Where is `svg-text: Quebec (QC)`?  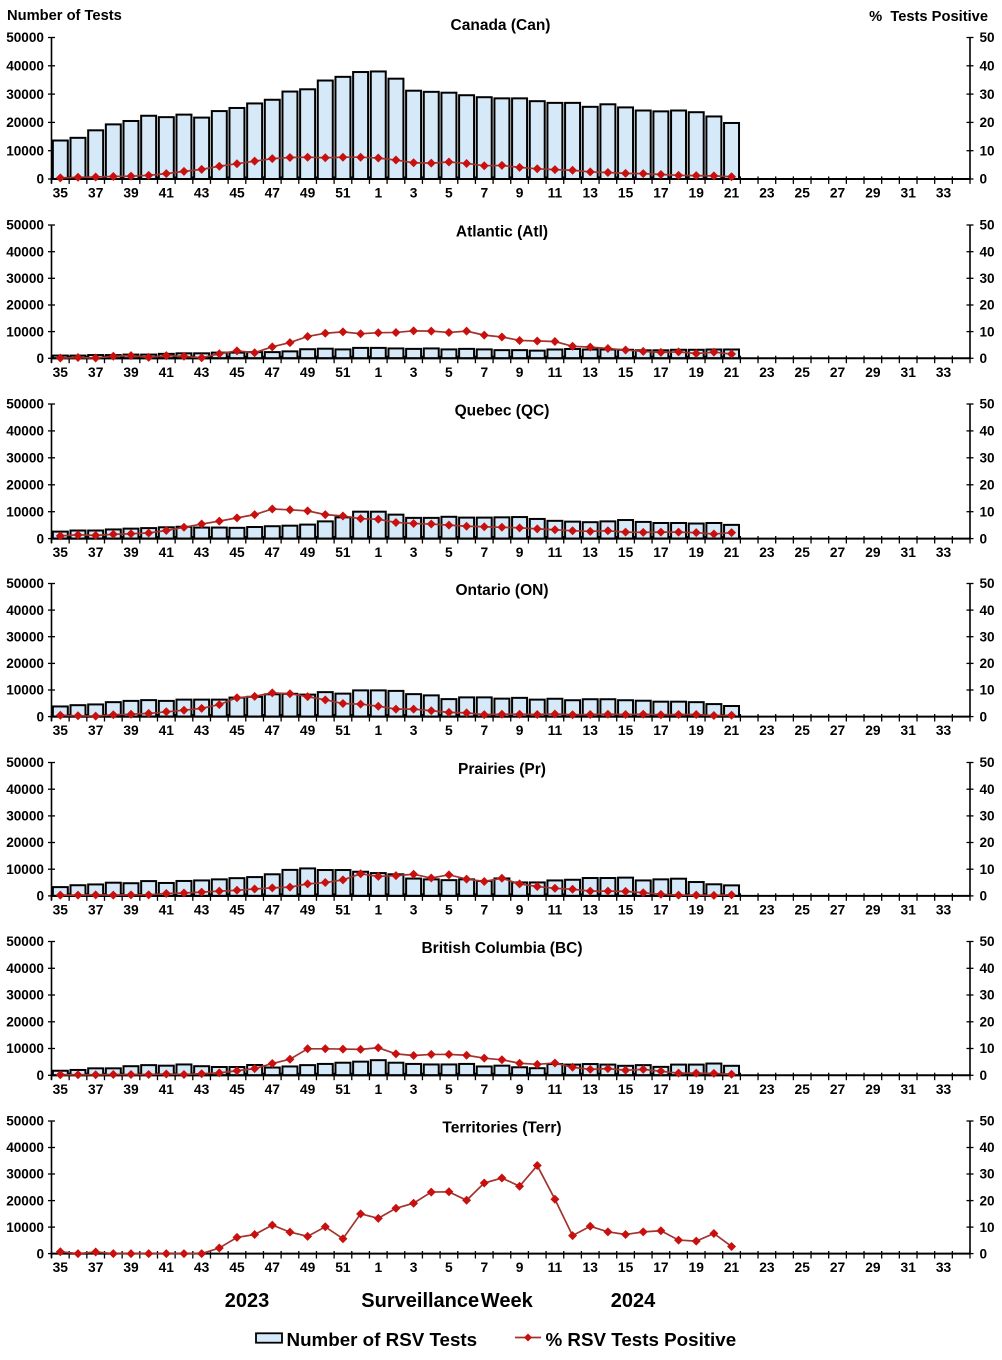 svg-text: Quebec (QC) is located at coordinates (502, 411).